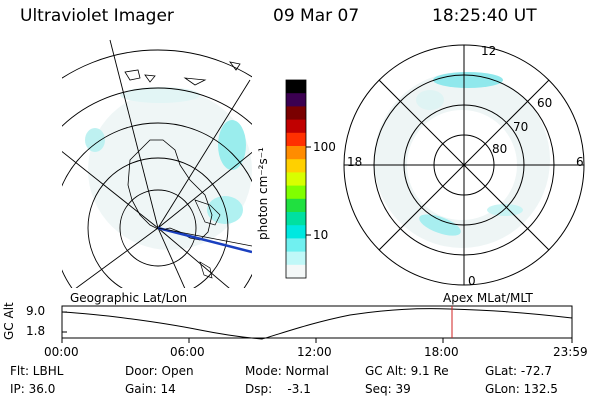  I want to click on satellite-track-line, so click(204, 240).